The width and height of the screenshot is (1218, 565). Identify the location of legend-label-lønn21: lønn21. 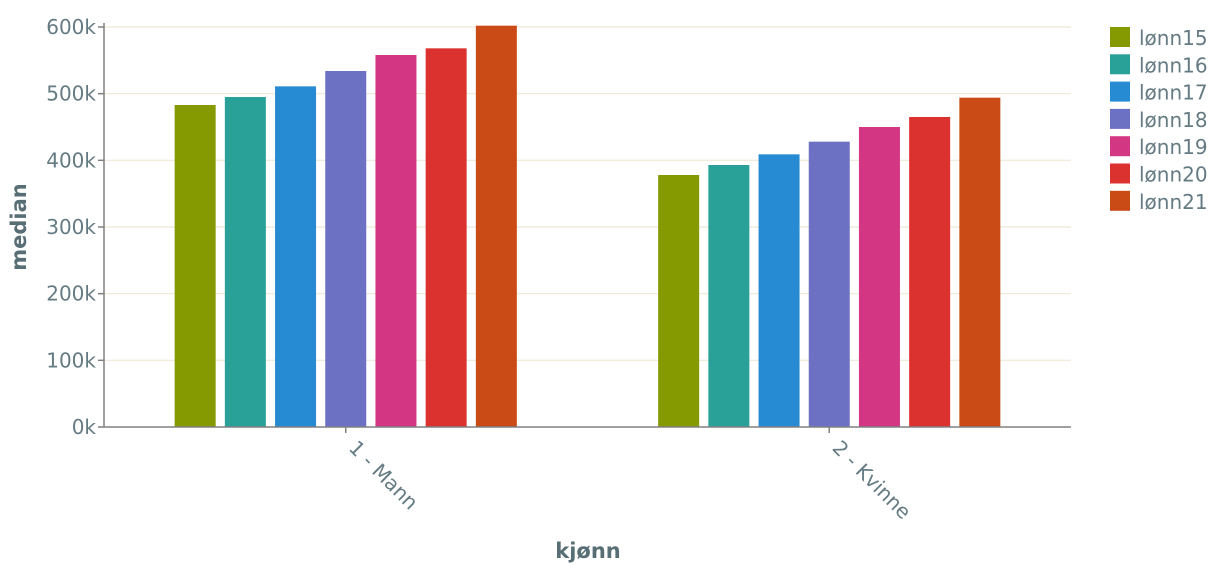
(1173, 202).